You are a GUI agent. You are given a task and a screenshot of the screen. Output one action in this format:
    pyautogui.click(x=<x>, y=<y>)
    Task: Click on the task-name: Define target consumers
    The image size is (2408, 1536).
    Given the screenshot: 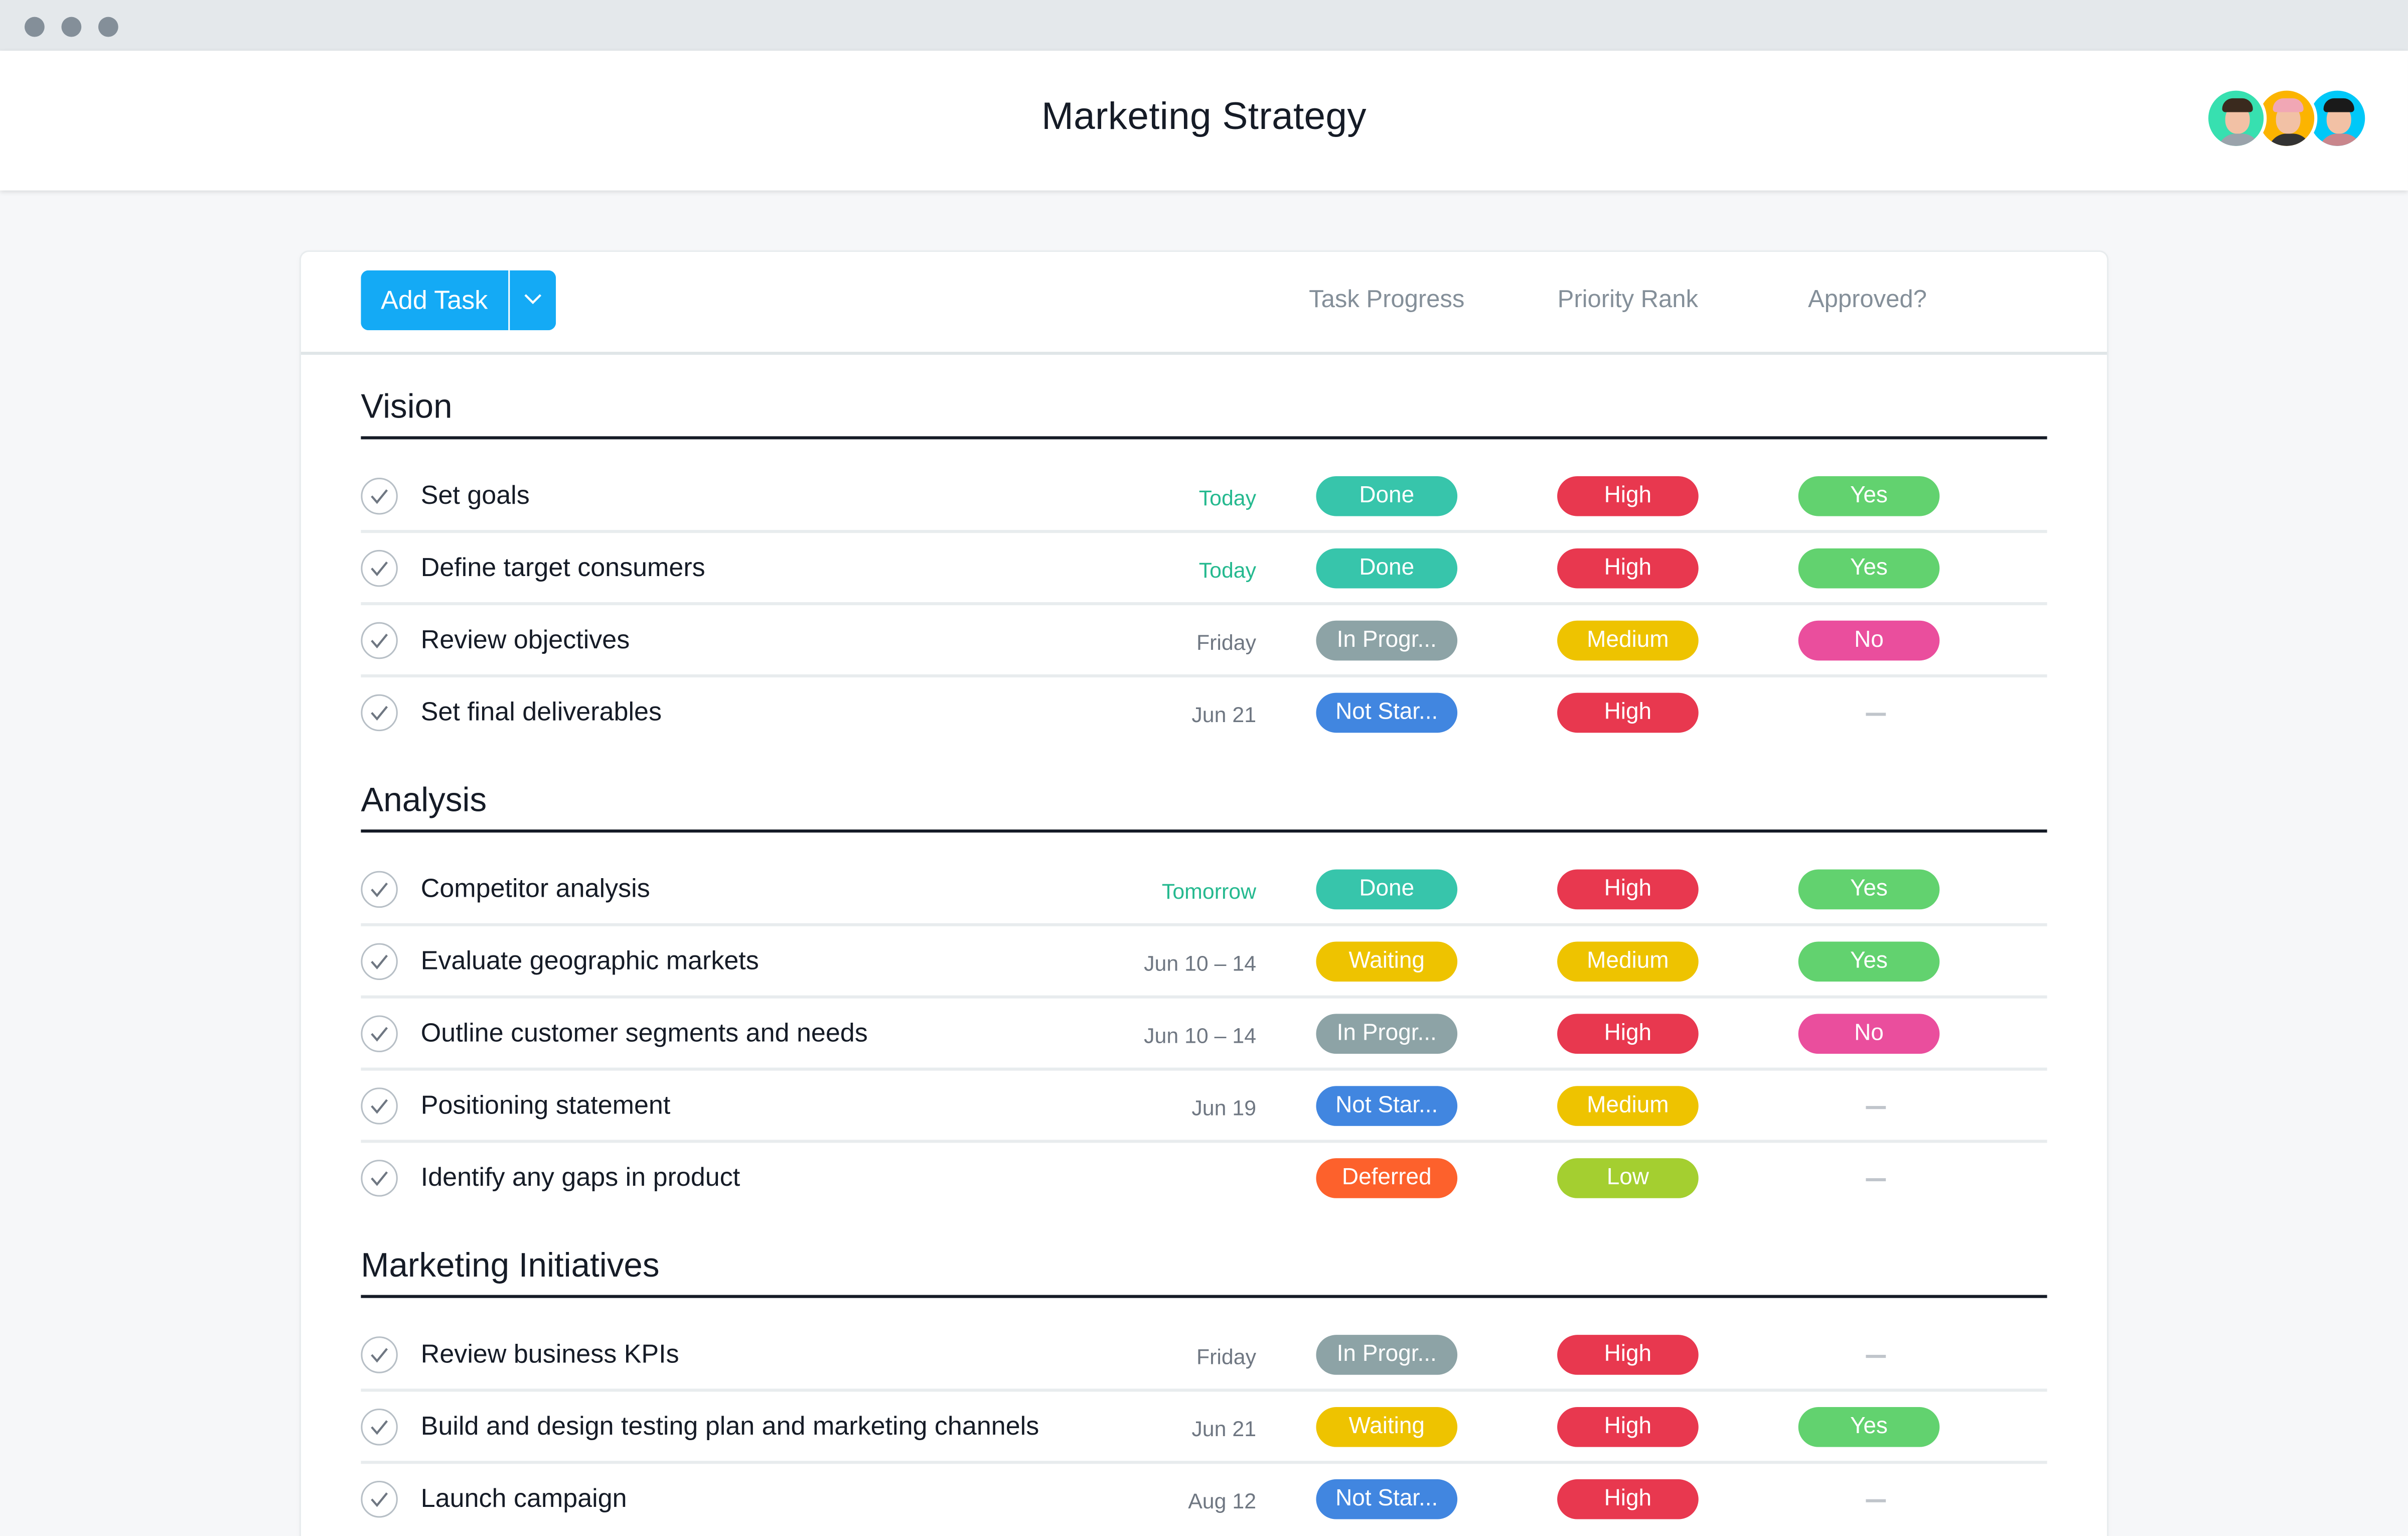 What is the action you would take?
    pyautogui.click(x=562, y=568)
    